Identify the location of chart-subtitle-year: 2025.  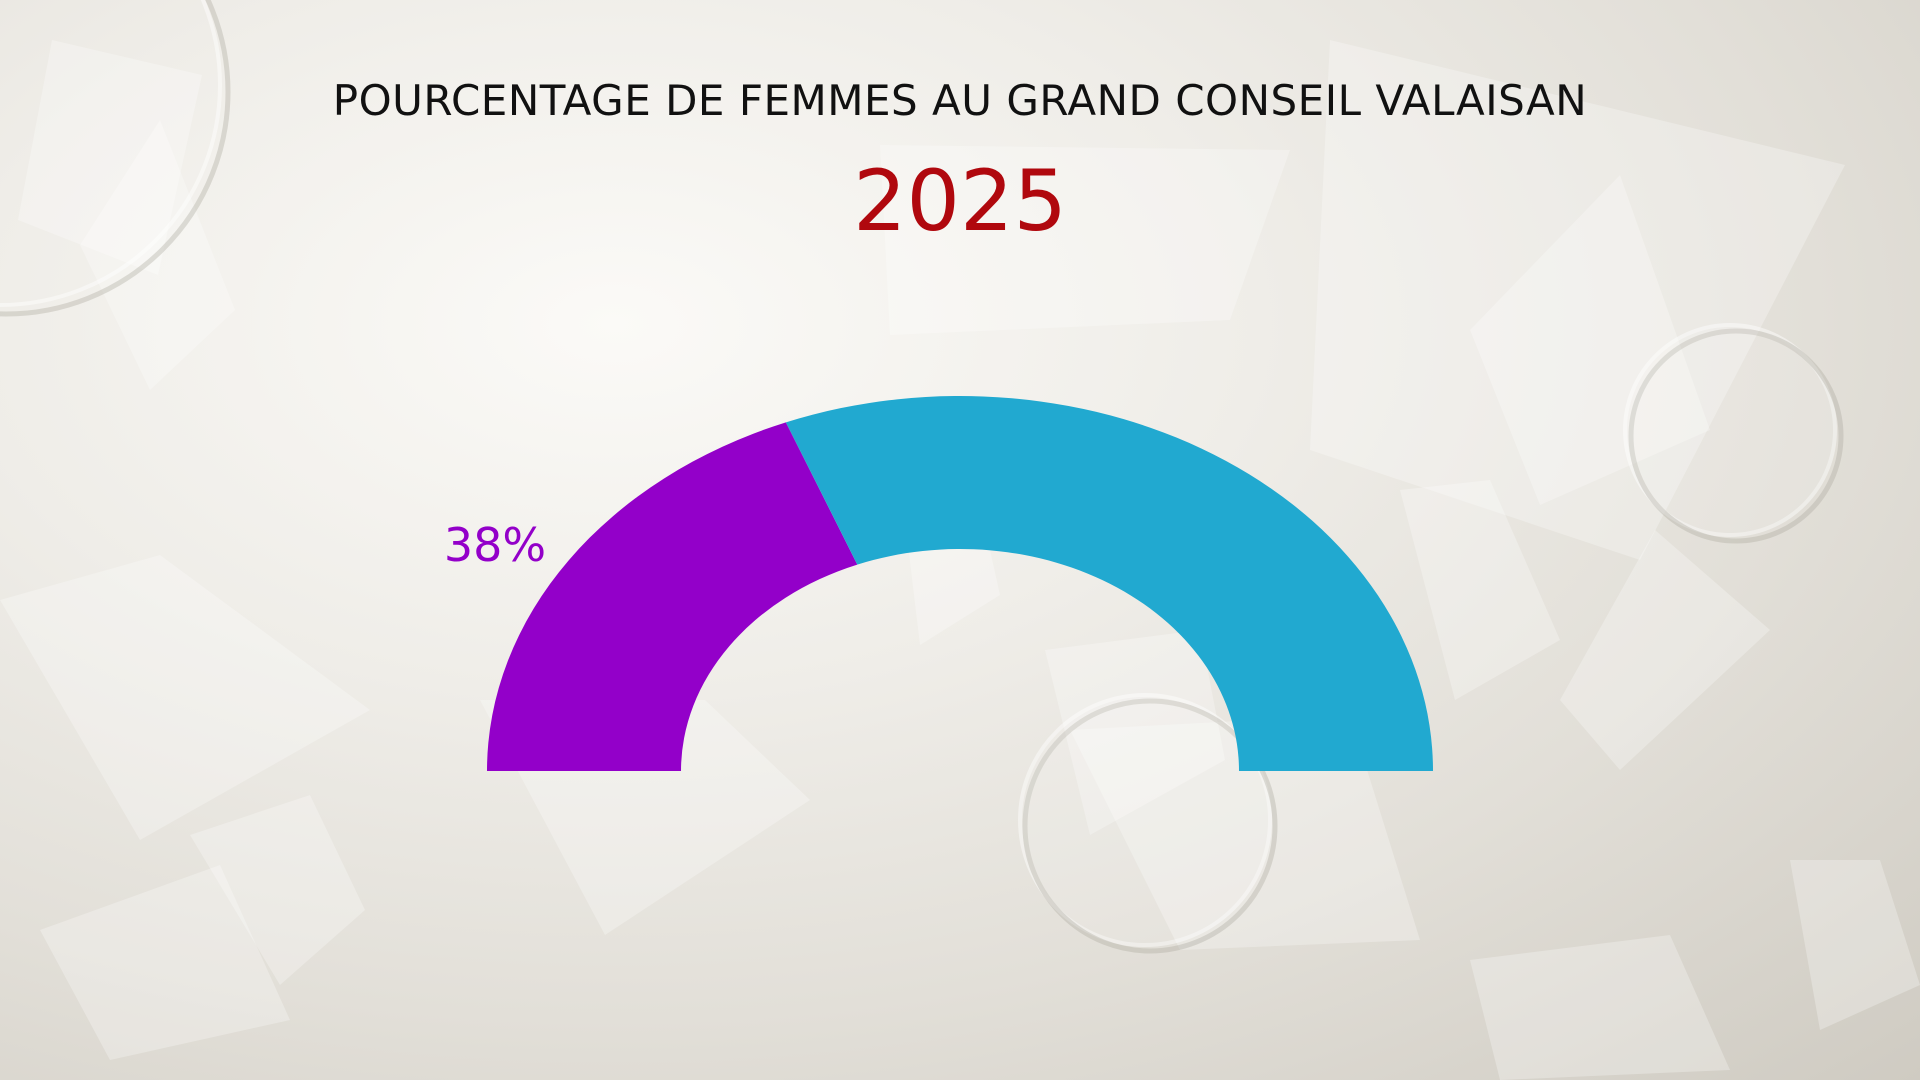
(960, 201).